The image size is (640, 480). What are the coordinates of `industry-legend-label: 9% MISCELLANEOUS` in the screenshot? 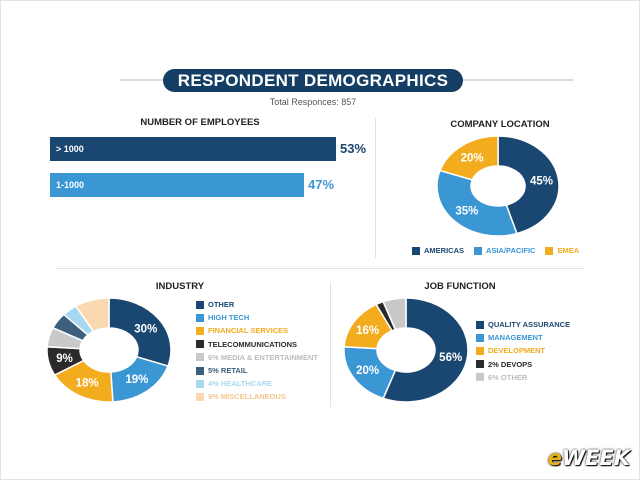 It's located at (247, 397).